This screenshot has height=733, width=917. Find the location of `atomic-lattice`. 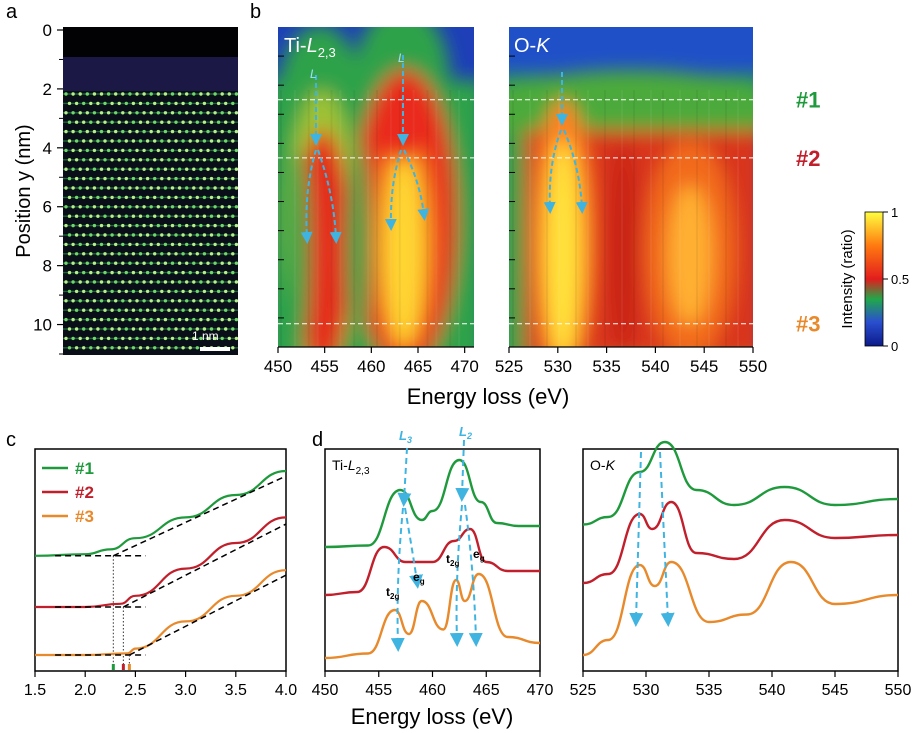

atomic-lattice is located at coordinates (151, 221).